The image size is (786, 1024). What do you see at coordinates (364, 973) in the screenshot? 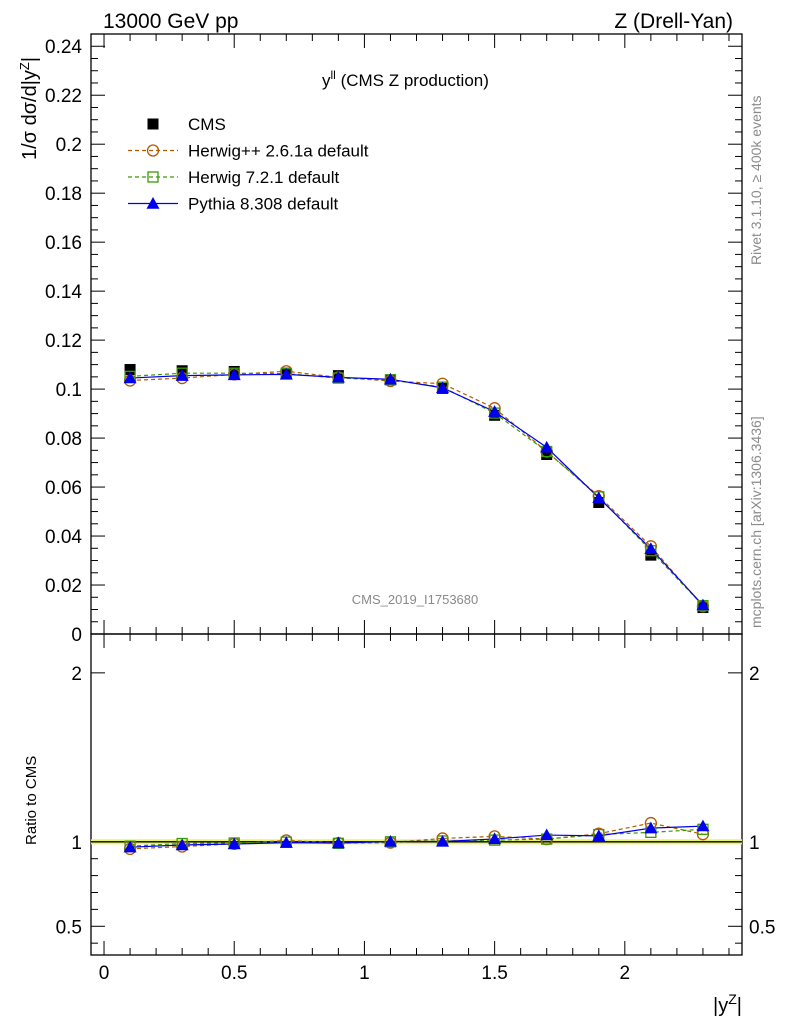
I see `x-tick-label: 1` at bounding box center [364, 973].